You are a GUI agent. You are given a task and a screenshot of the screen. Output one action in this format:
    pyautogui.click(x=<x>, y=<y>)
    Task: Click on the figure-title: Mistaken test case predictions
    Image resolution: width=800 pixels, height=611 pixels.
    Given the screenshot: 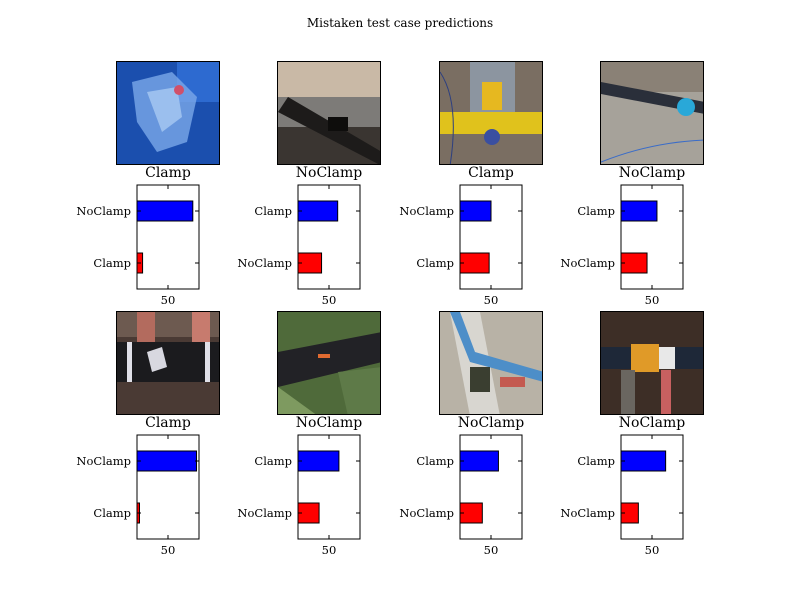 What is the action you would take?
    pyautogui.click(x=400, y=23)
    